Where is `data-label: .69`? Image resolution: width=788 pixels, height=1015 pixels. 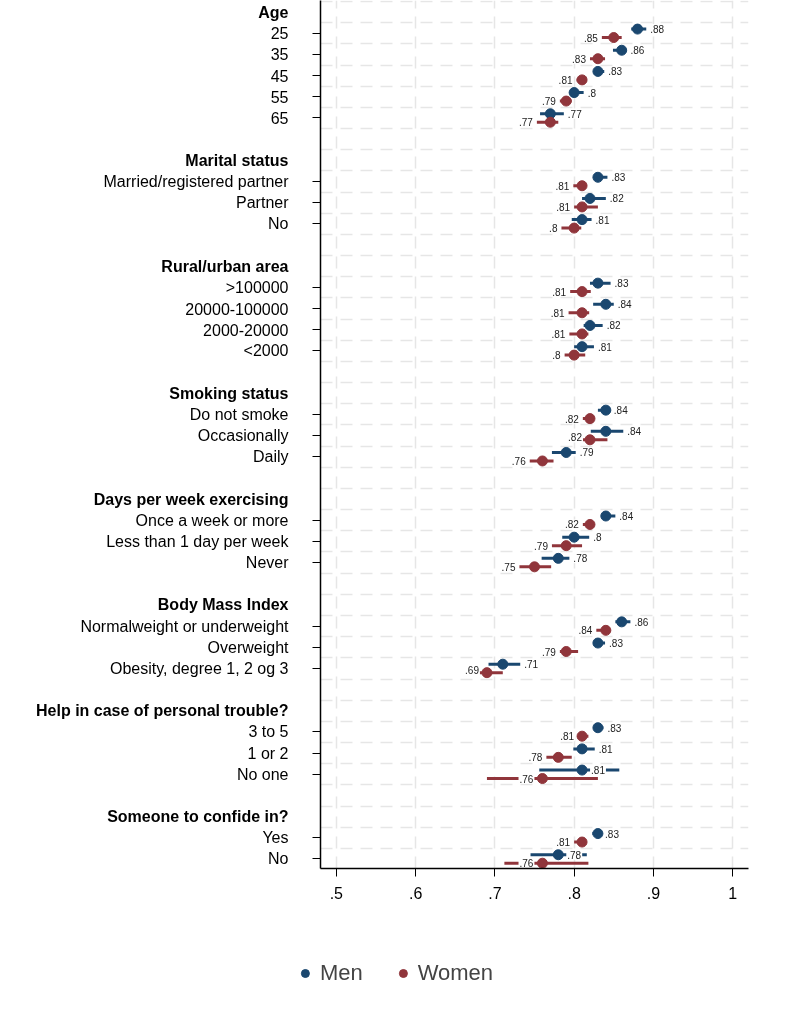 data-label: .69 is located at coordinates (472, 671).